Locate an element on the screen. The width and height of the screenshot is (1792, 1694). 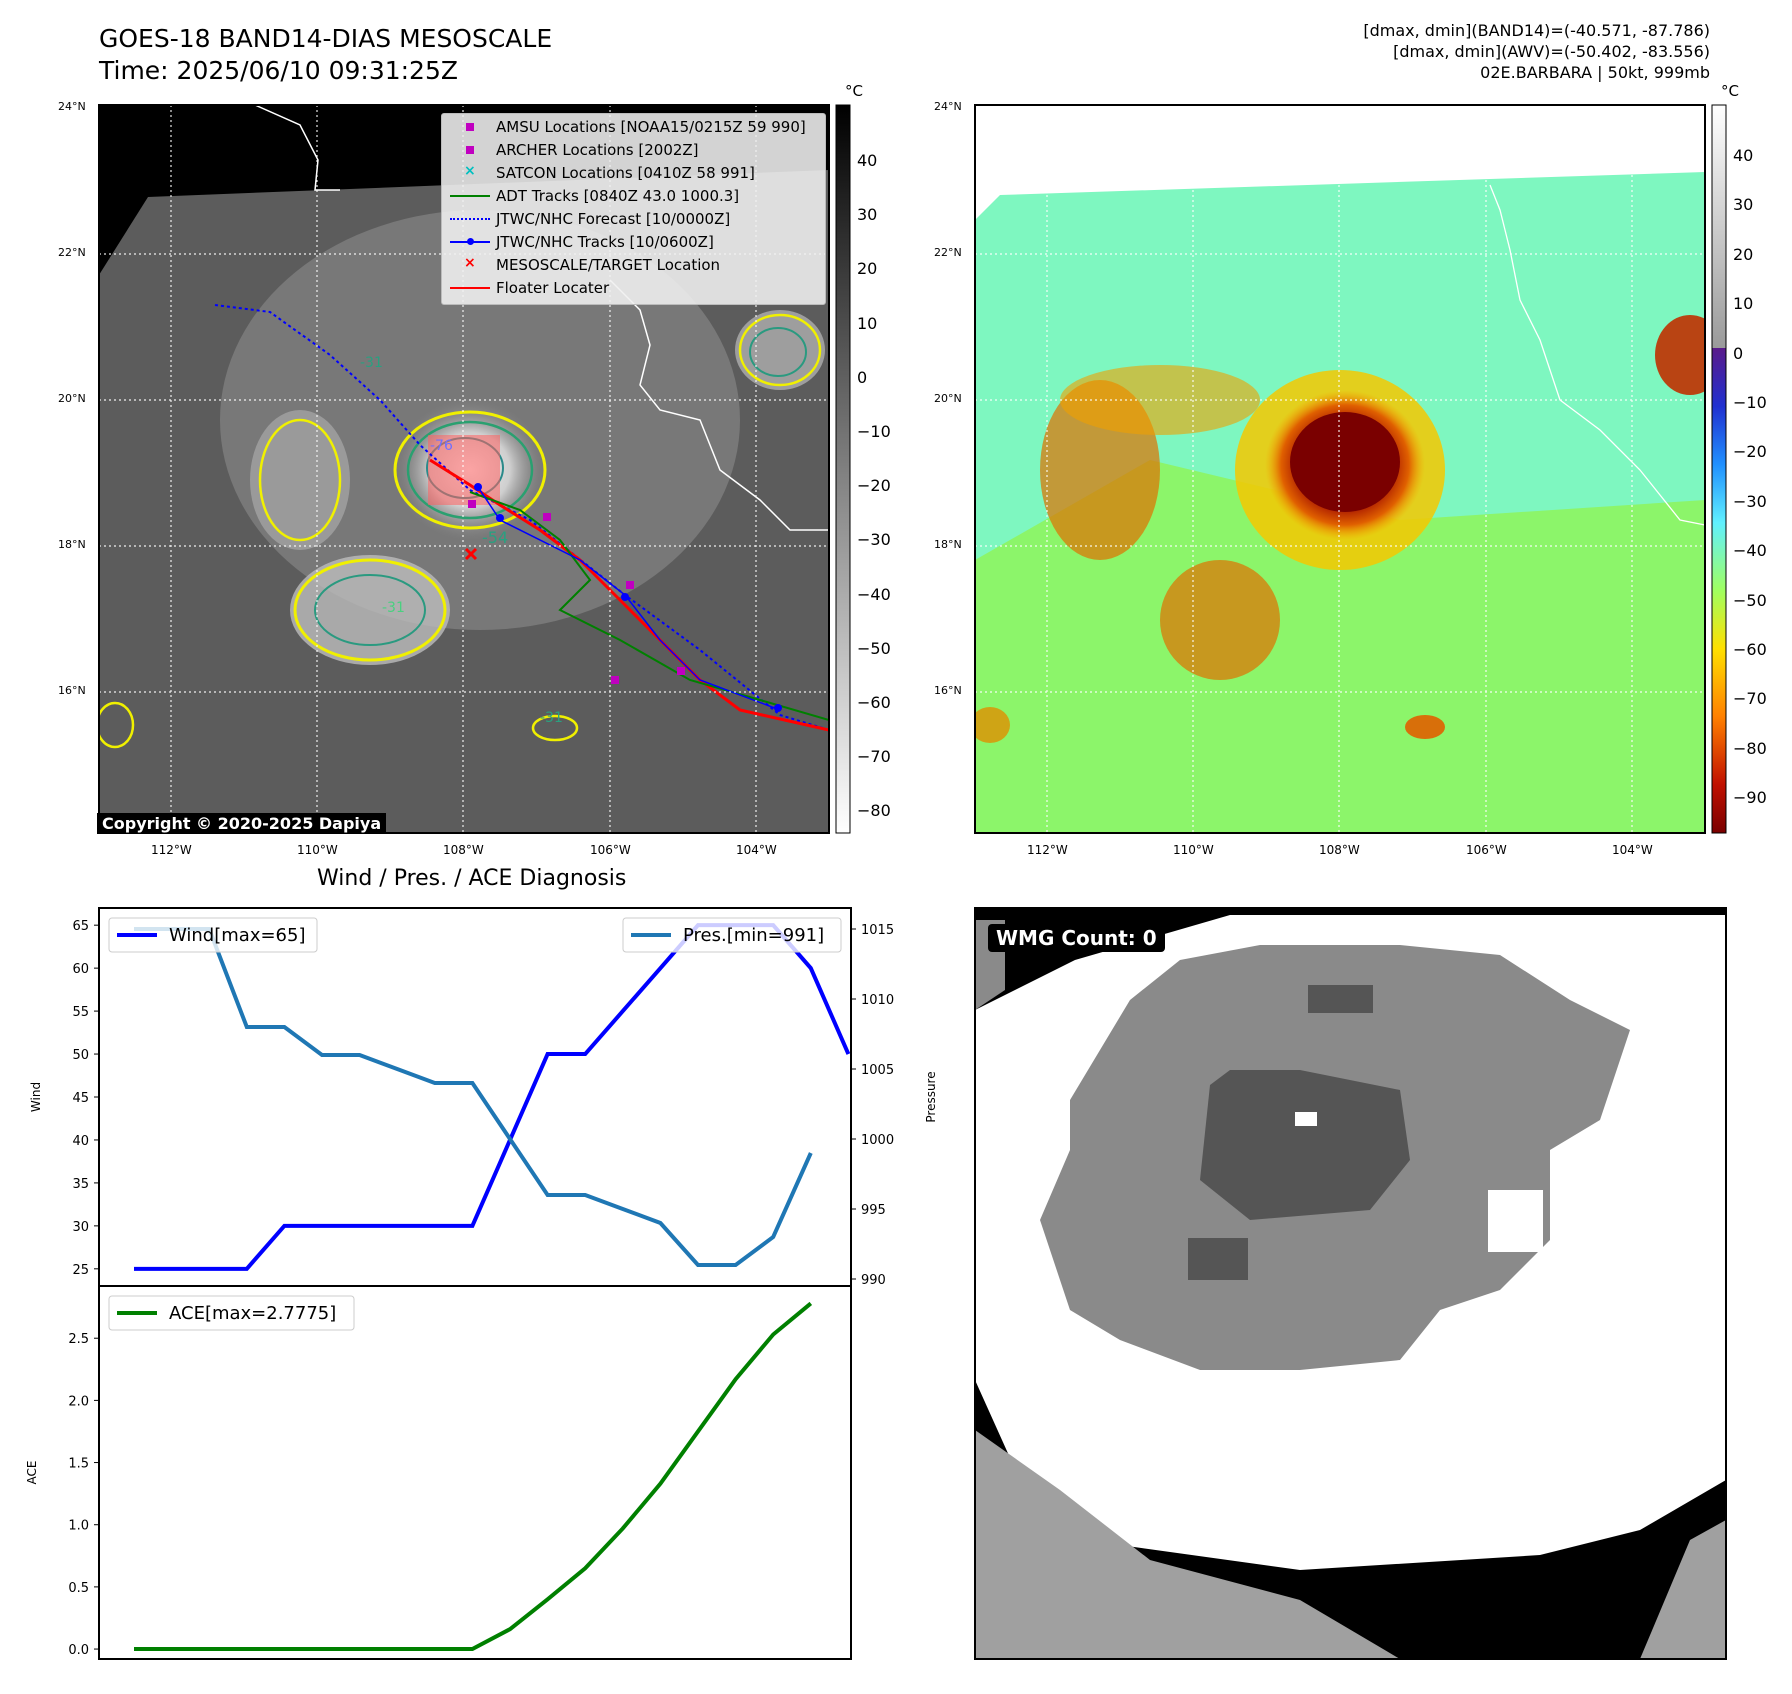
wind-axis-label: Wind is located at coordinates (36, 1097).